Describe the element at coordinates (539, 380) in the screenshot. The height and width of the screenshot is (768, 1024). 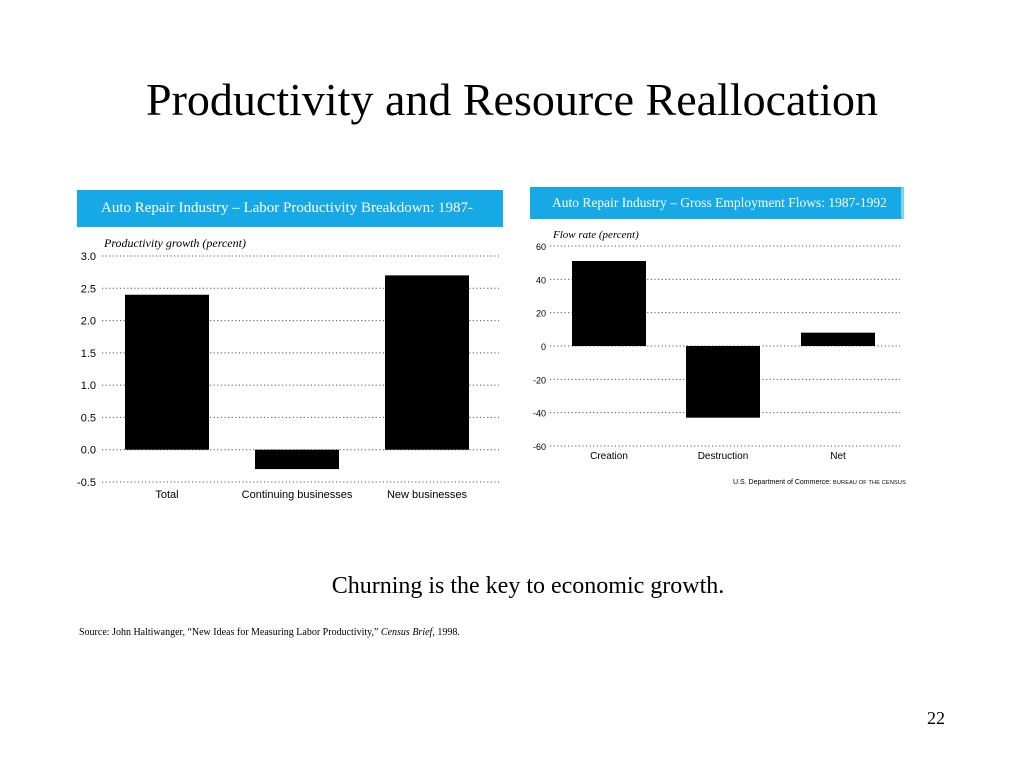
I see `y-tick-label: -20` at that location.